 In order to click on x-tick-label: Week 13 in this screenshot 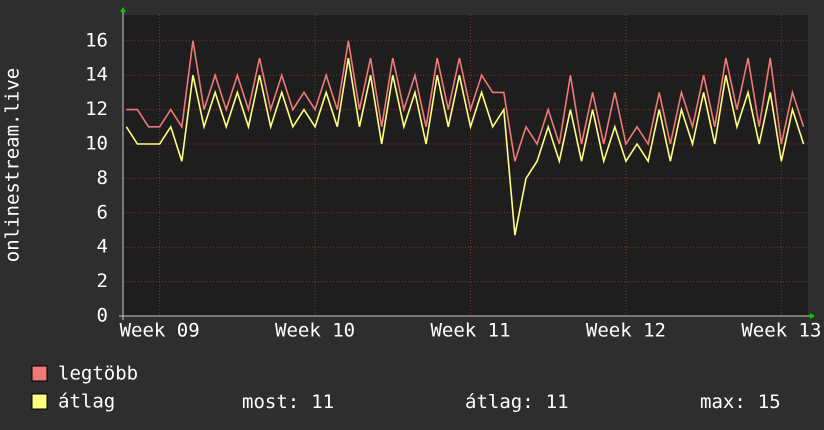, I will do `click(781, 331)`.